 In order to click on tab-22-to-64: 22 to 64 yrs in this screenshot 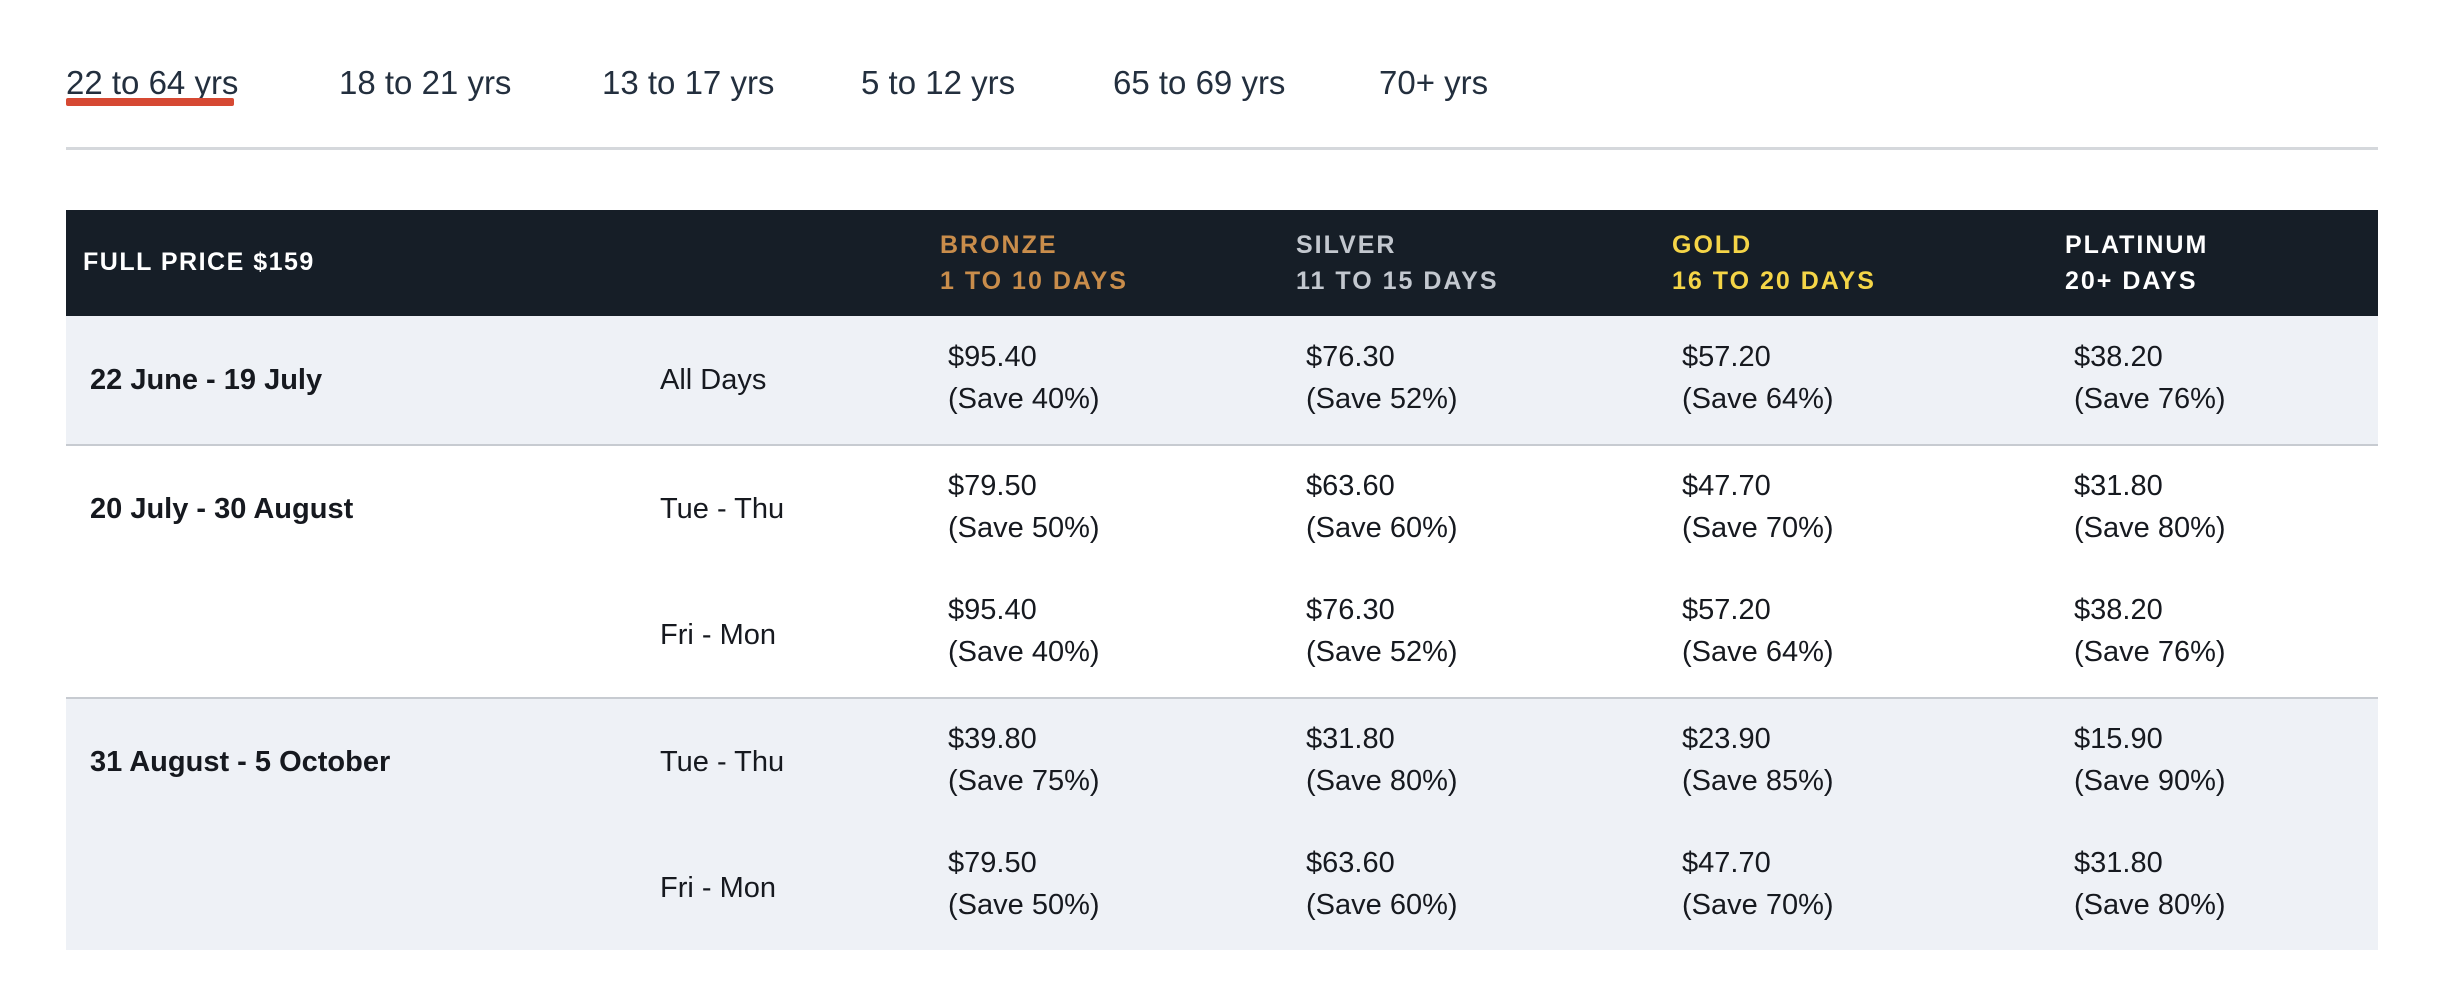, I will do `click(152, 84)`.